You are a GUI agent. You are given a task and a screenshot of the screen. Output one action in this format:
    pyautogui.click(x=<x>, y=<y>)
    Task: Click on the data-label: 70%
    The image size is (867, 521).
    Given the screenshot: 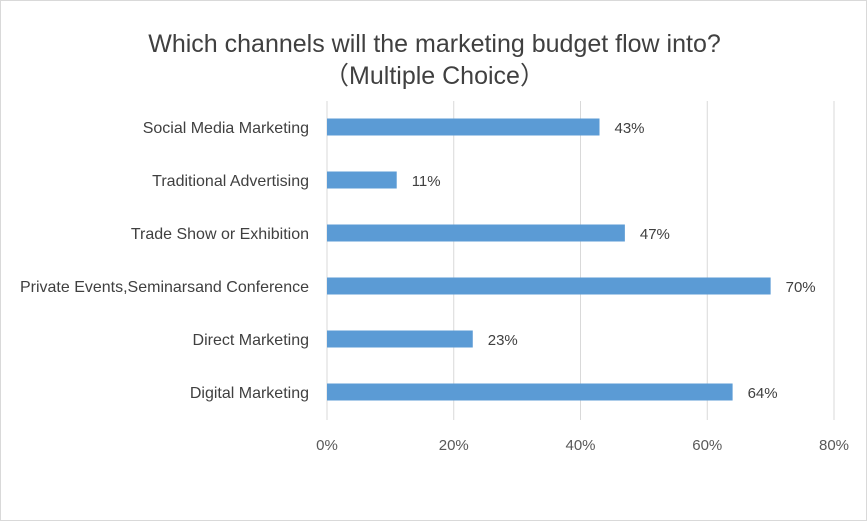 What is the action you would take?
    pyautogui.click(x=801, y=287)
    